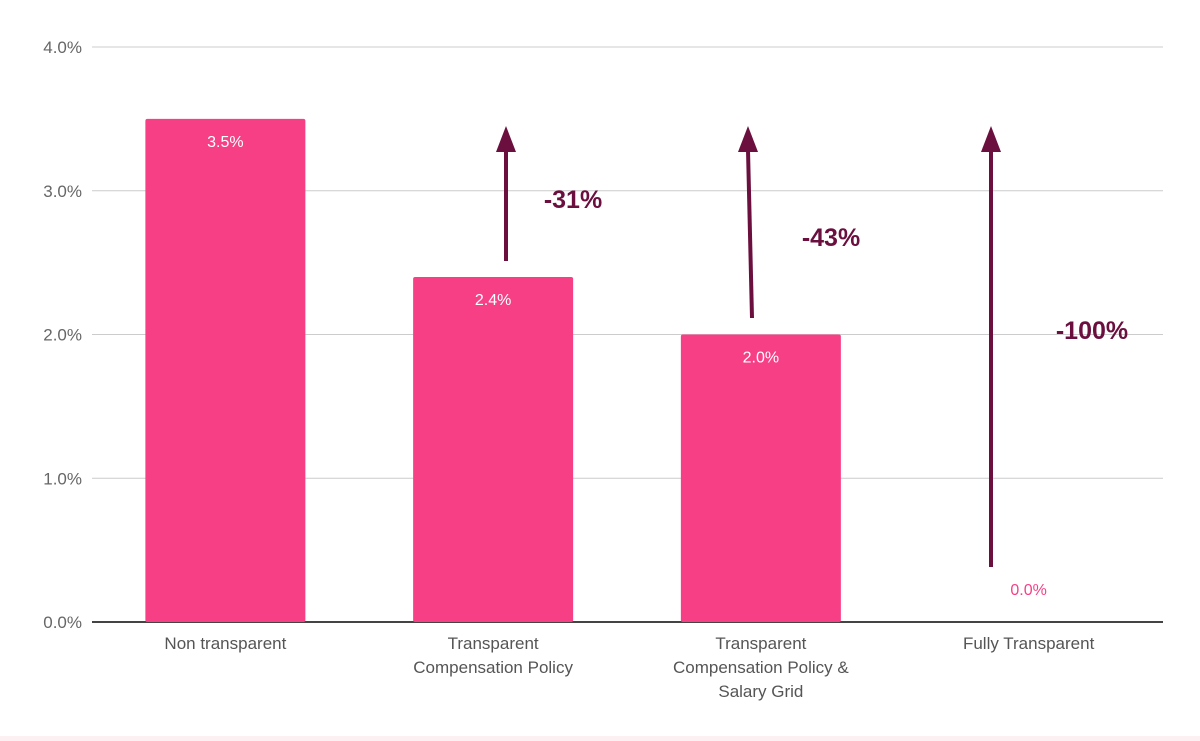 This screenshot has height=741, width=1200. What do you see at coordinates (760, 691) in the screenshot?
I see `x-category-label: Salary Grid` at bounding box center [760, 691].